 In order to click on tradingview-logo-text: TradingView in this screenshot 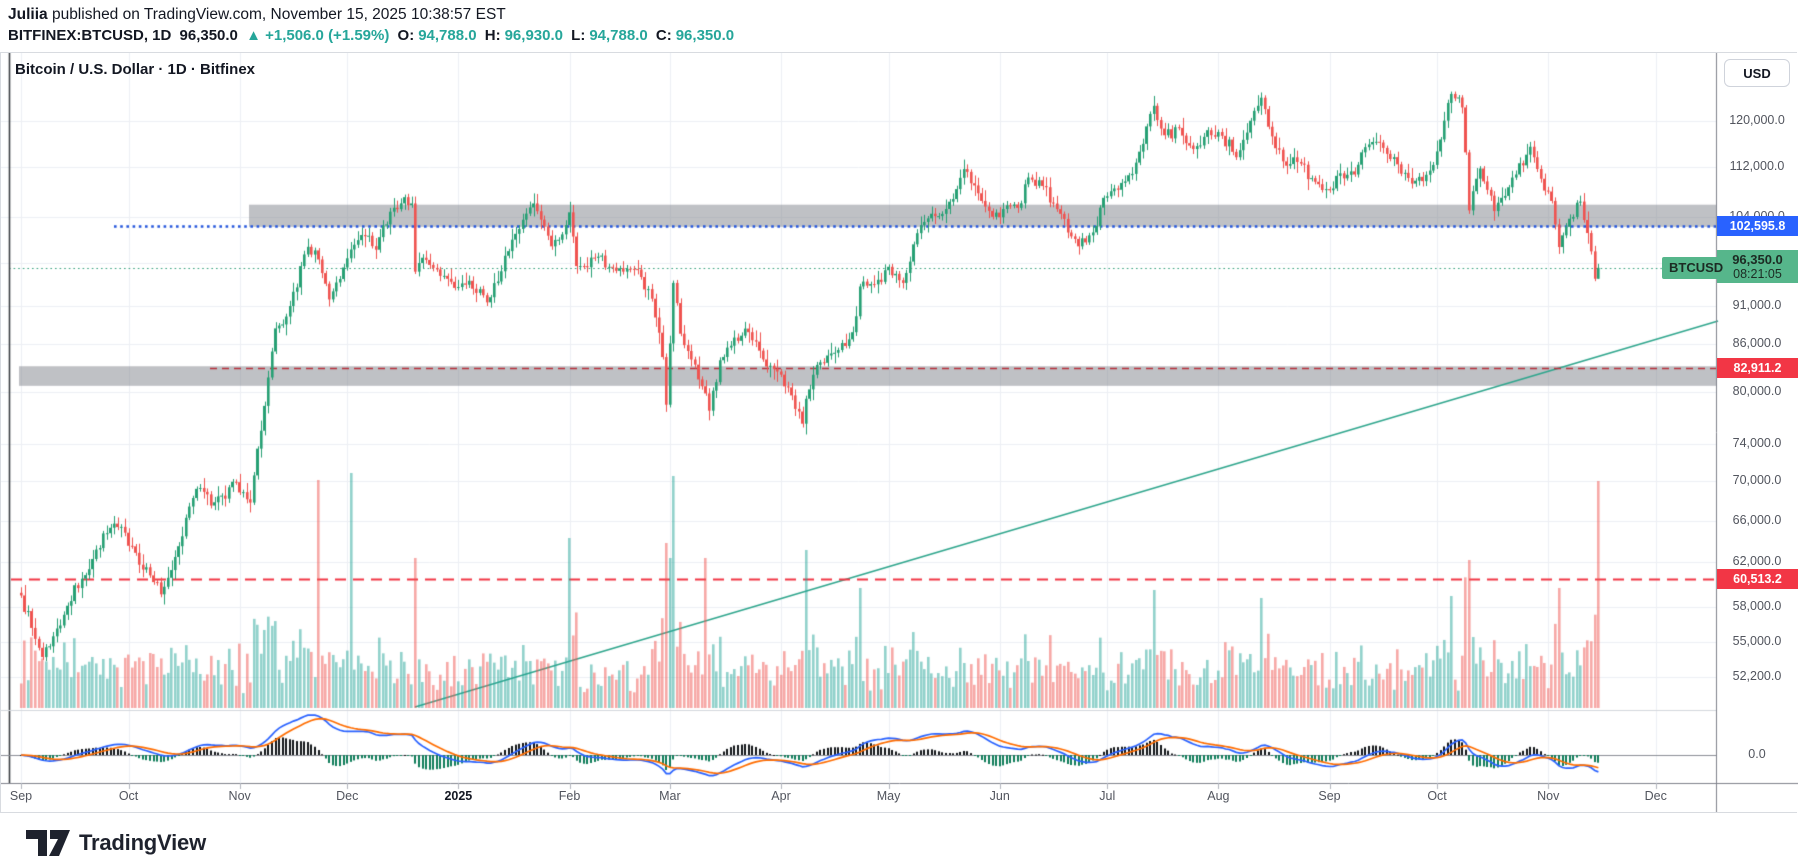, I will do `click(142, 842)`.